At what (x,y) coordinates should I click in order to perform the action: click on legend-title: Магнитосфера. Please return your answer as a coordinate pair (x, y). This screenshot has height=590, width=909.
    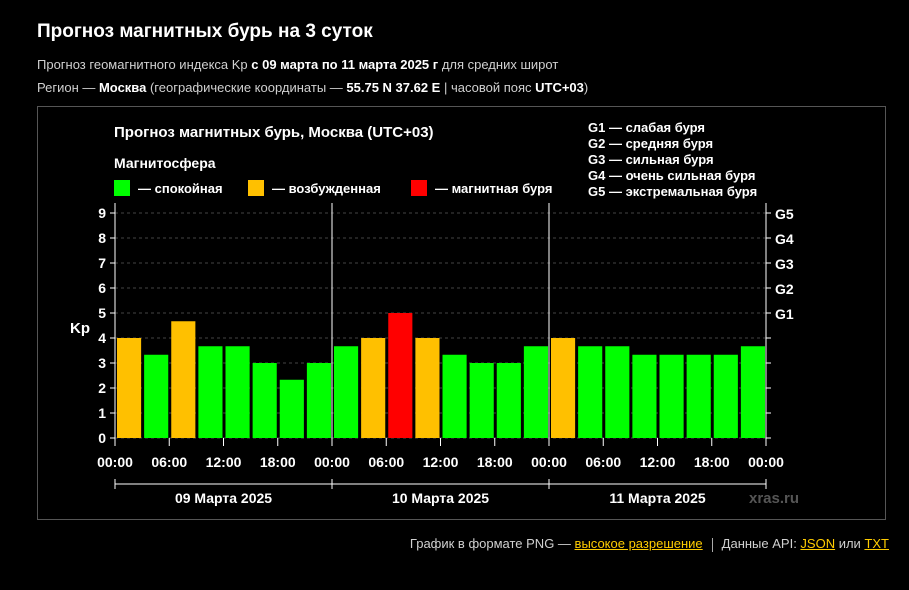
    Looking at the image, I should click on (165, 163).